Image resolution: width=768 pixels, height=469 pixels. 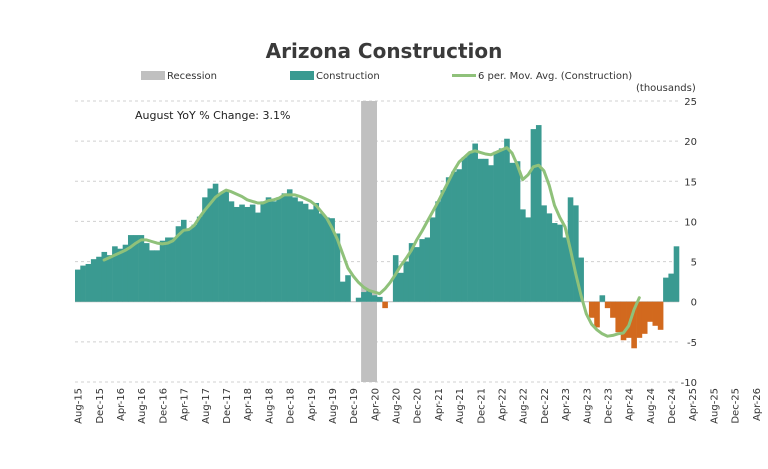 What do you see at coordinates (503, 404) in the screenshot?
I see `x-tick-label: Apr-22` at bounding box center [503, 404].